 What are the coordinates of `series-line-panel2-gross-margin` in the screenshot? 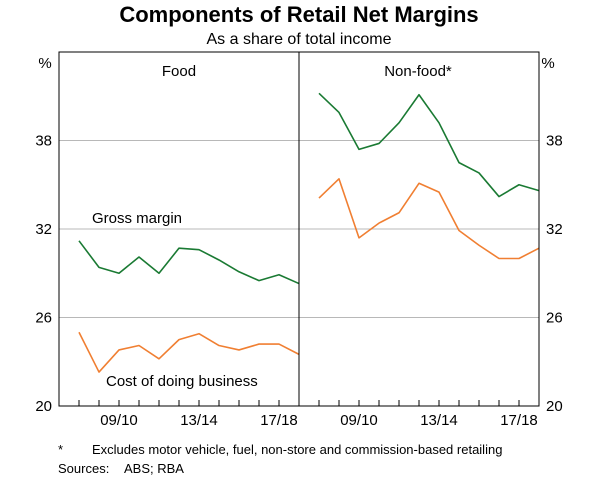 It's located at (429, 145).